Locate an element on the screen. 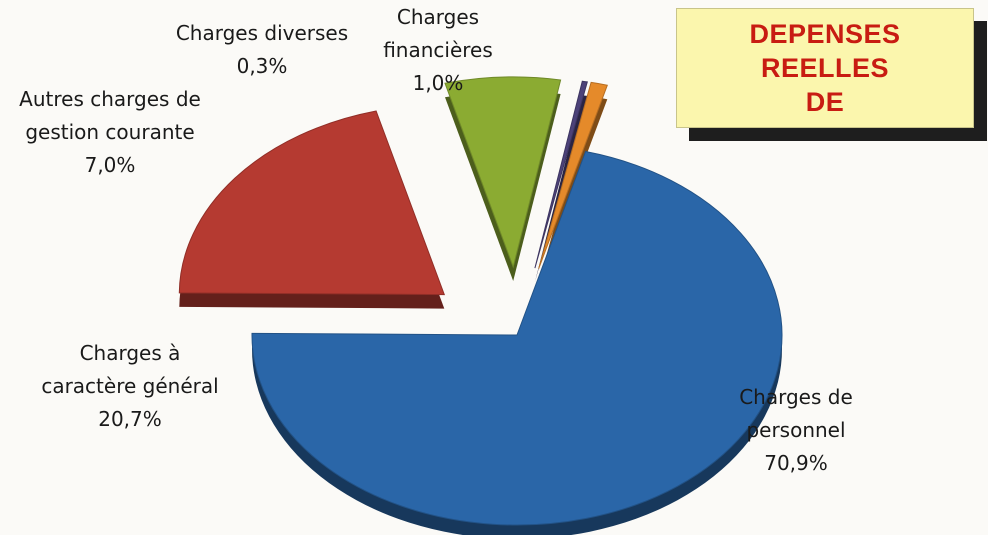  slice-label-1: Charges de personnel 70,9% is located at coordinates (796, 430).